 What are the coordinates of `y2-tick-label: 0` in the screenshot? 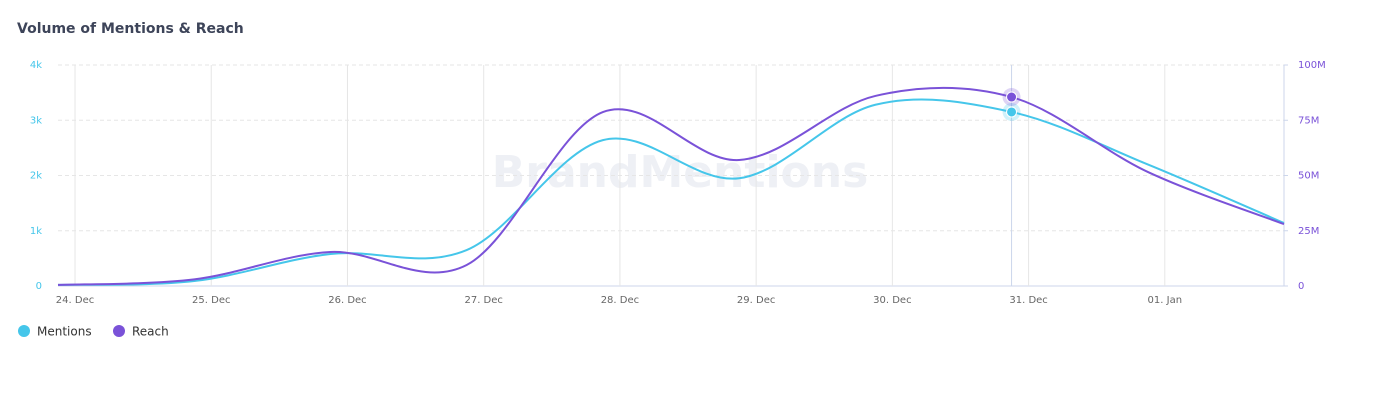 It's located at (1301, 286).